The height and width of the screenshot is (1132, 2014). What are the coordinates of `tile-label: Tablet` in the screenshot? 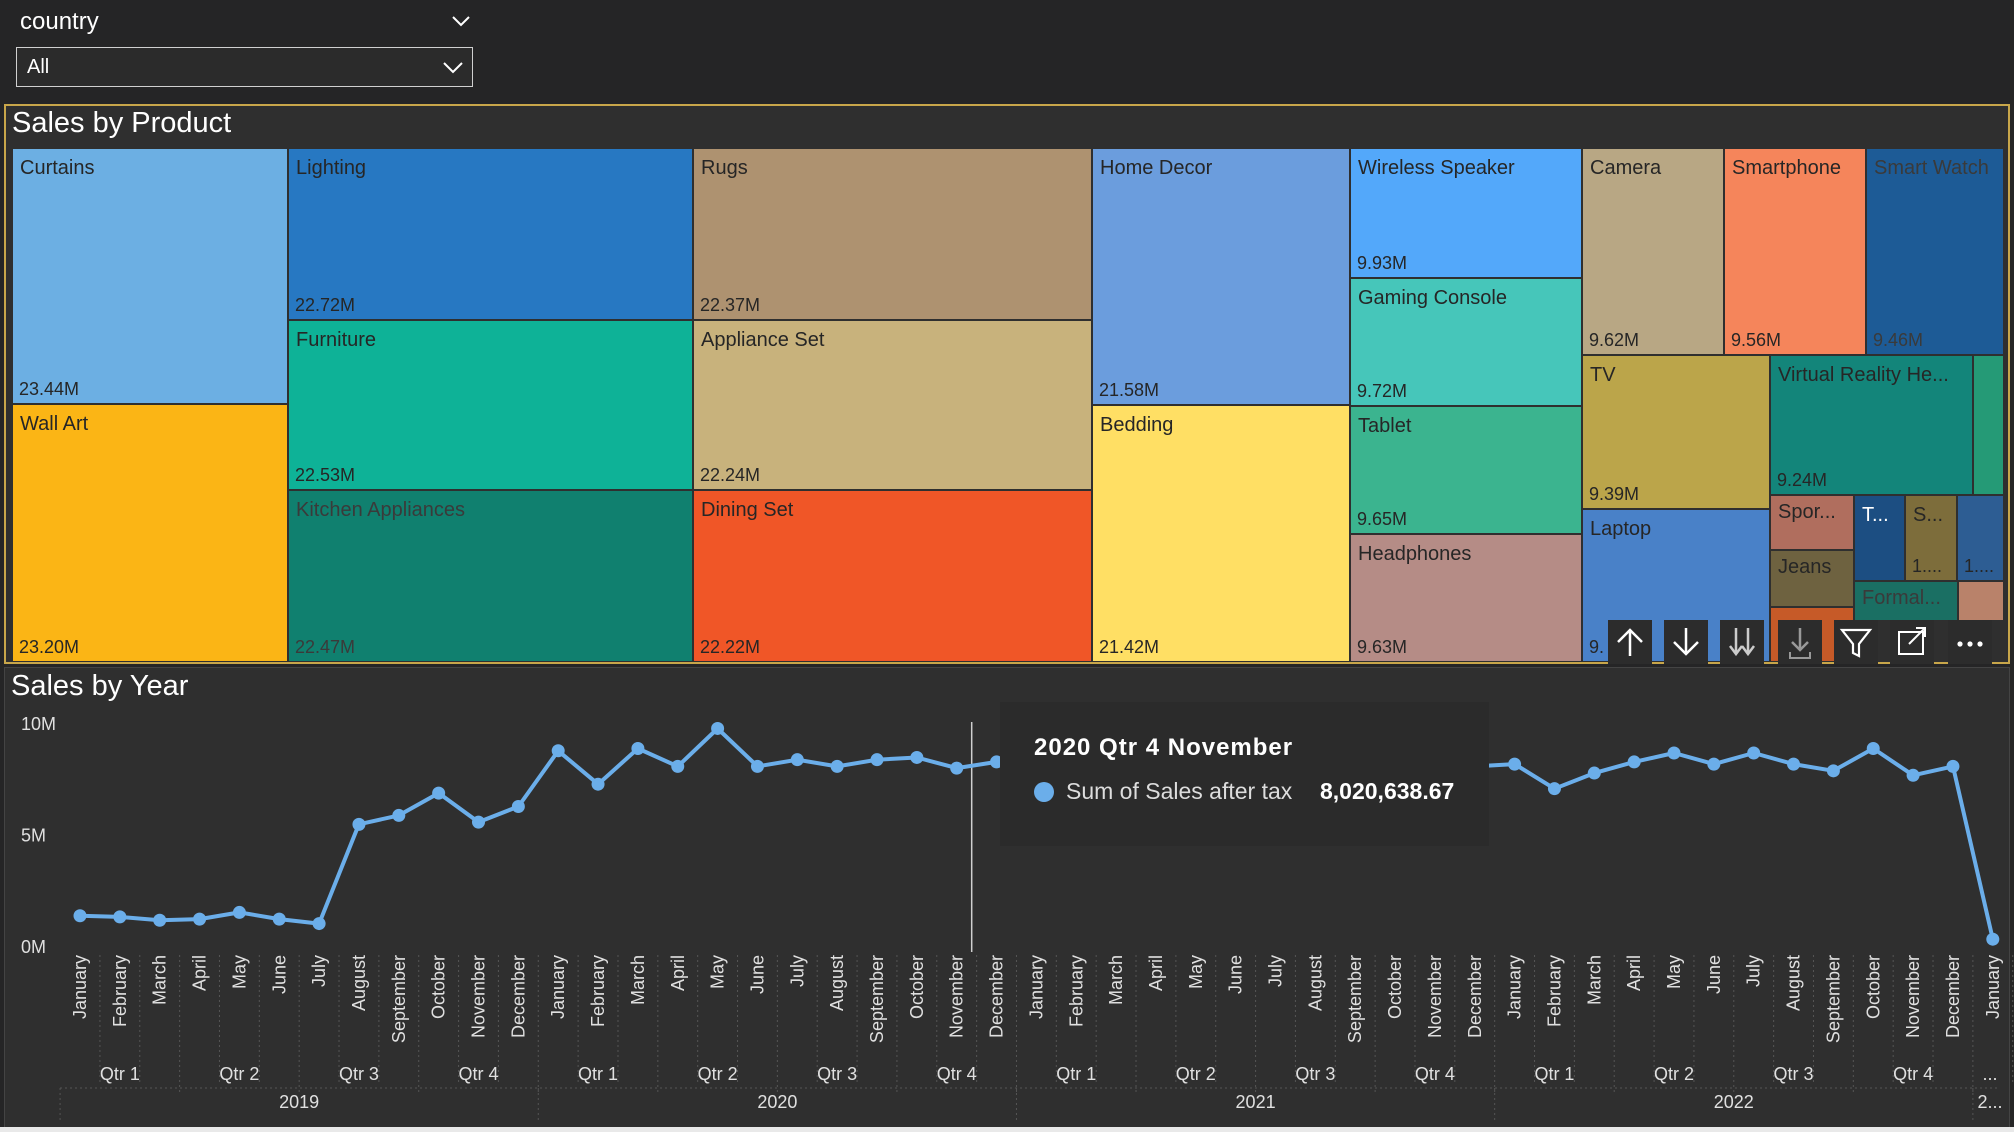 It's located at (1385, 426).